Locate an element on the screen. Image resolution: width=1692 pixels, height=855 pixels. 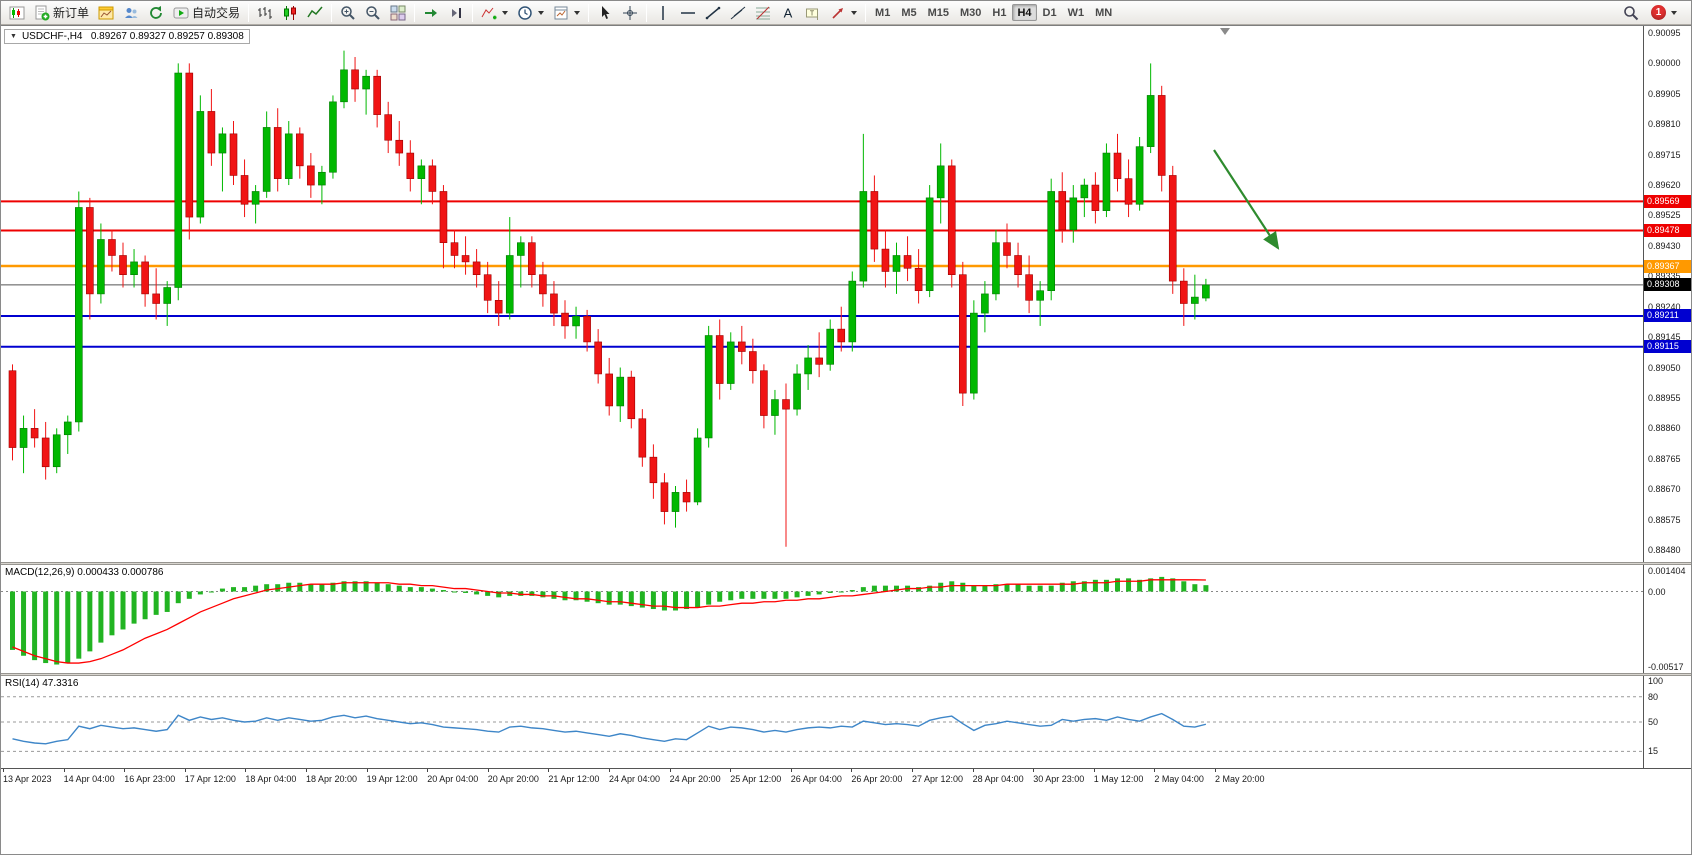
new-order-button: 新订单 is located at coordinates (61, 13).